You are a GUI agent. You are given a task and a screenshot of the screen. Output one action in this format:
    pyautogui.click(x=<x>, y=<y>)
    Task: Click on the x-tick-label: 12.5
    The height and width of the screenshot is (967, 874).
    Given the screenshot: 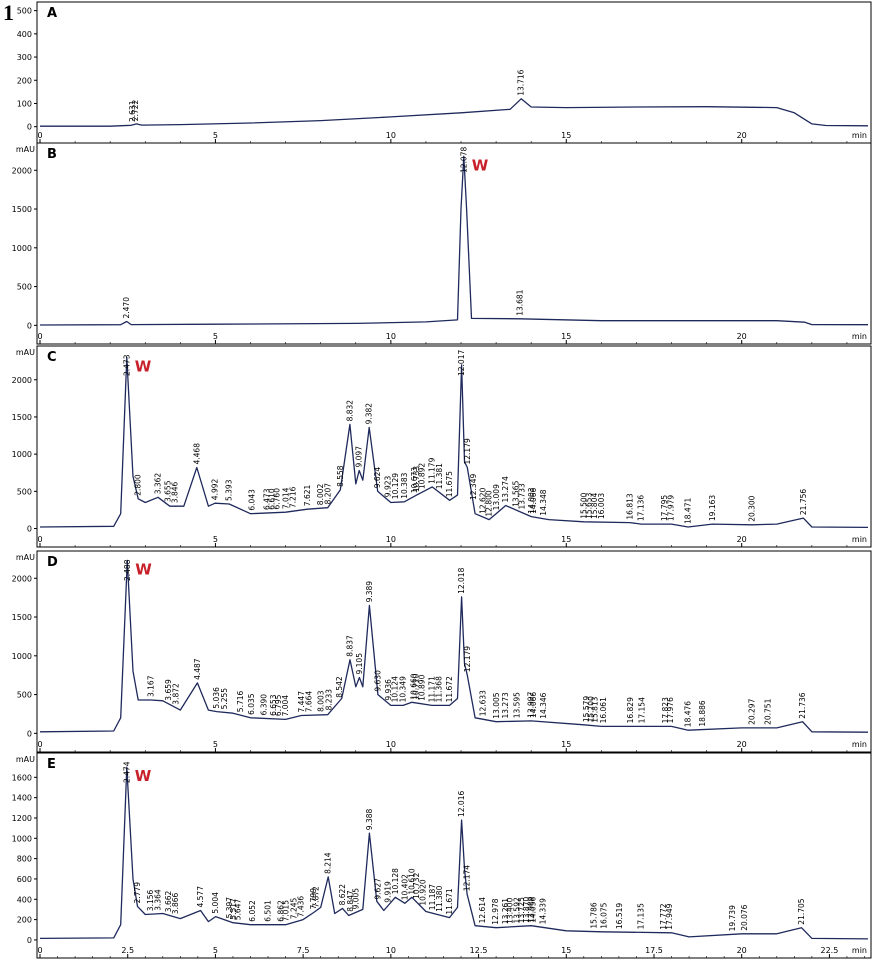 What is the action you would take?
    pyautogui.click(x=479, y=950)
    